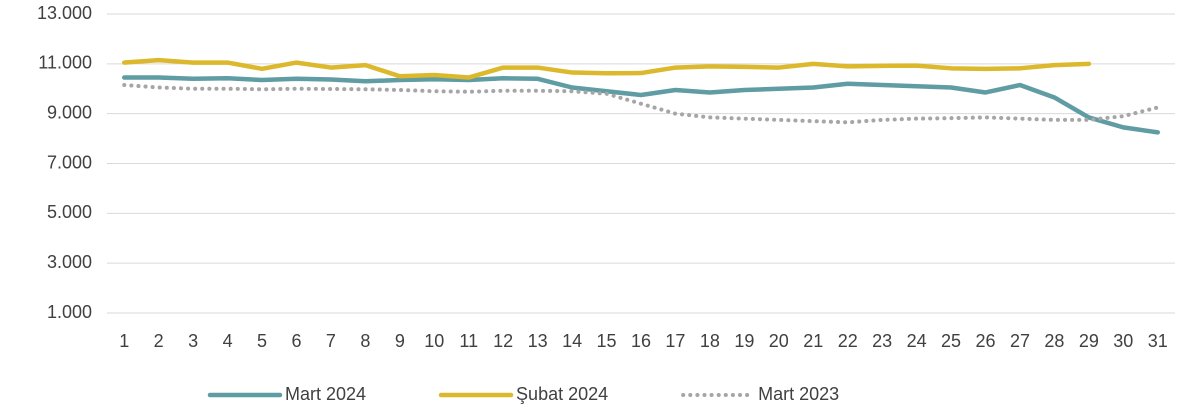 This screenshot has height=416, width=1185. I want to click on x-tick-label: 21, so click(813, 341).